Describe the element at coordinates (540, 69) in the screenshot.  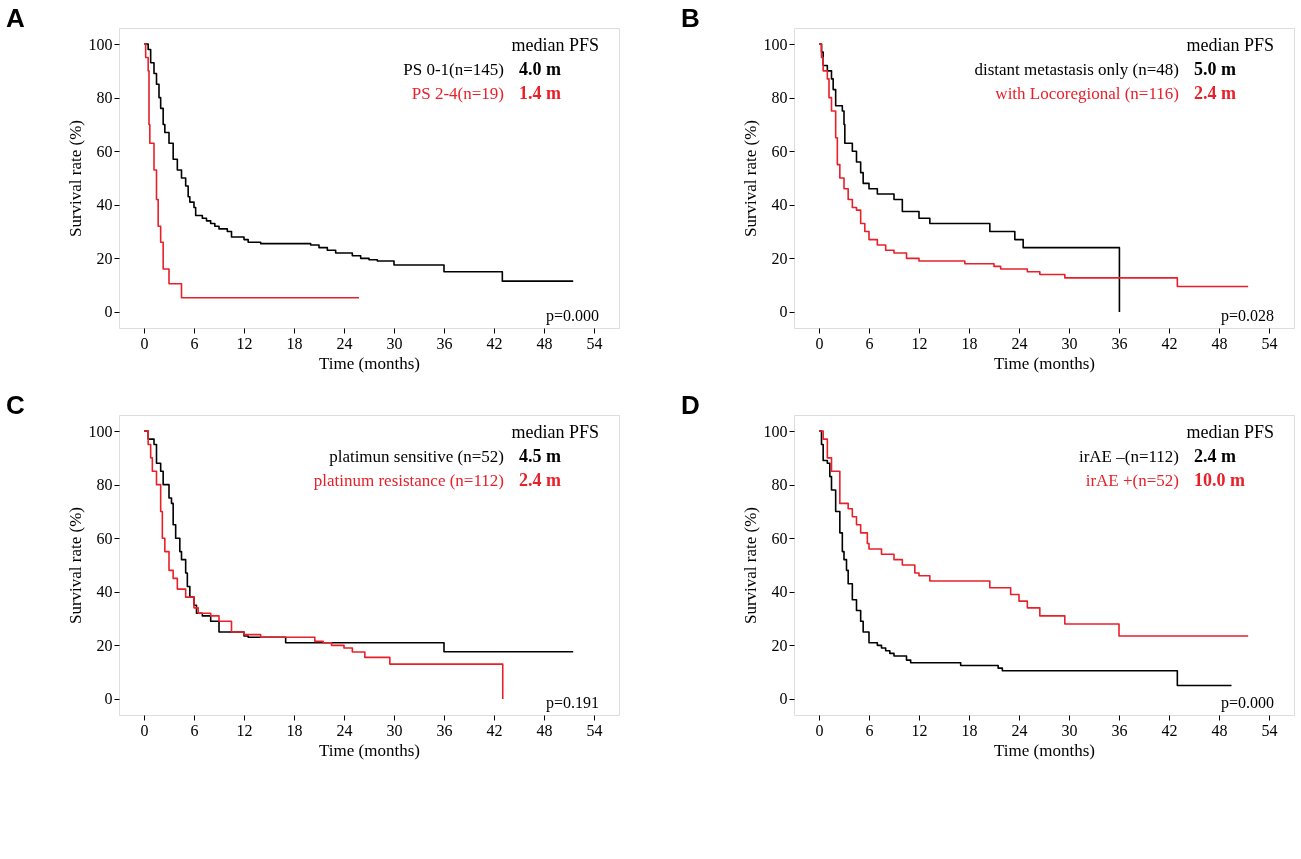
I see `annotation: 4.0 m` at that location.